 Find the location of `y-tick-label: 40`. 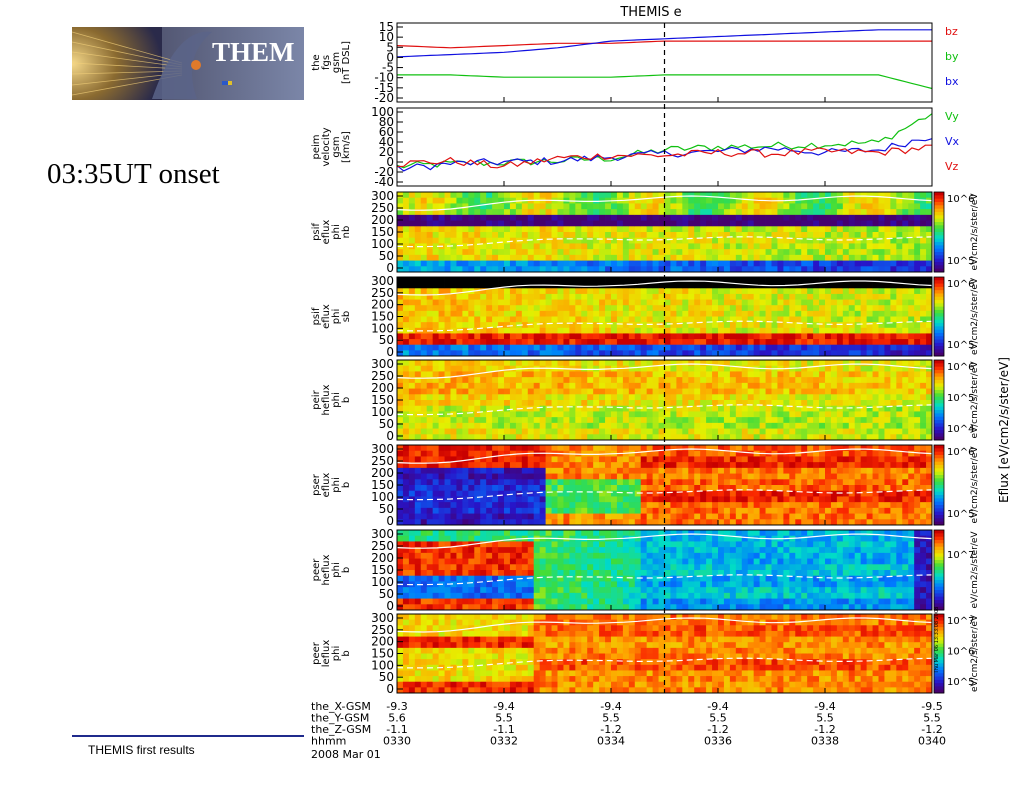

y-tick-label: 40 is located at coordinates (386, 142).